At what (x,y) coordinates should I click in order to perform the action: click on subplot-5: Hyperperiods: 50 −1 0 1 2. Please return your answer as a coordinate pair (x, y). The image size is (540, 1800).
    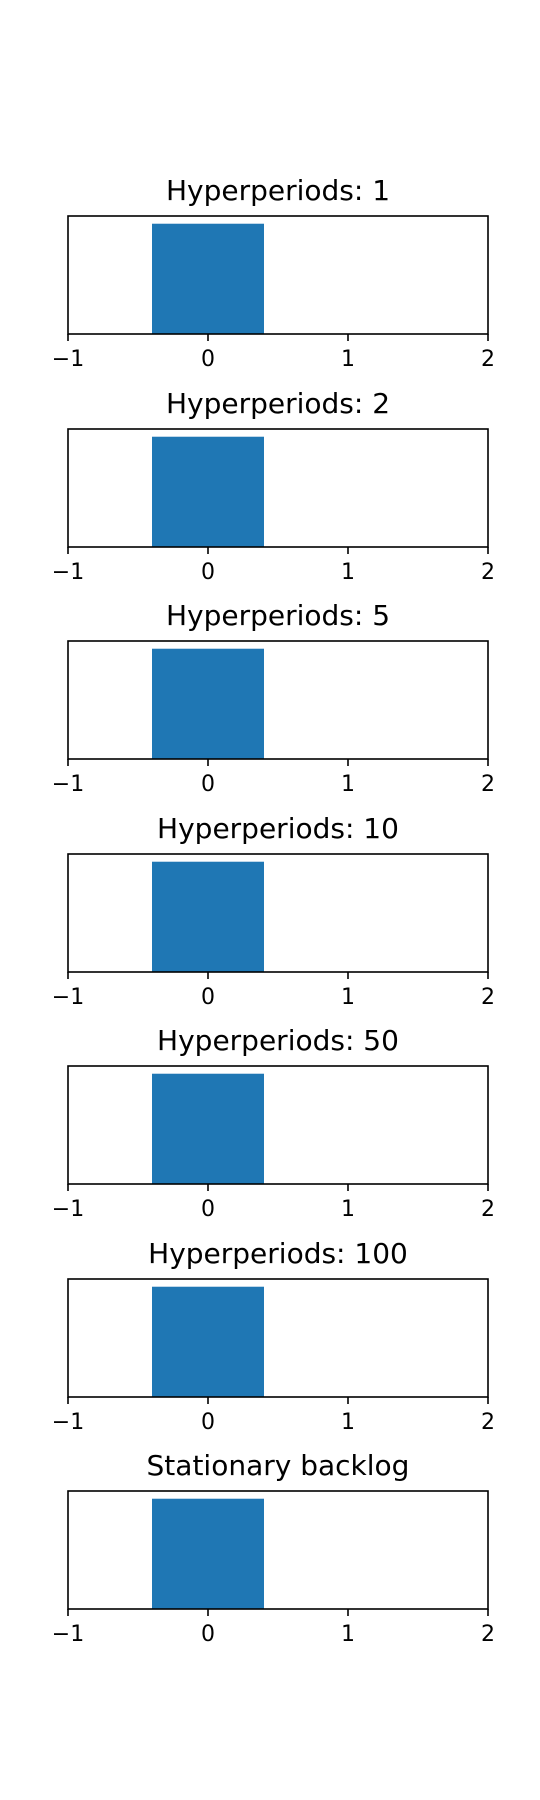
    Looking at the image, I should click on (273, 1123).